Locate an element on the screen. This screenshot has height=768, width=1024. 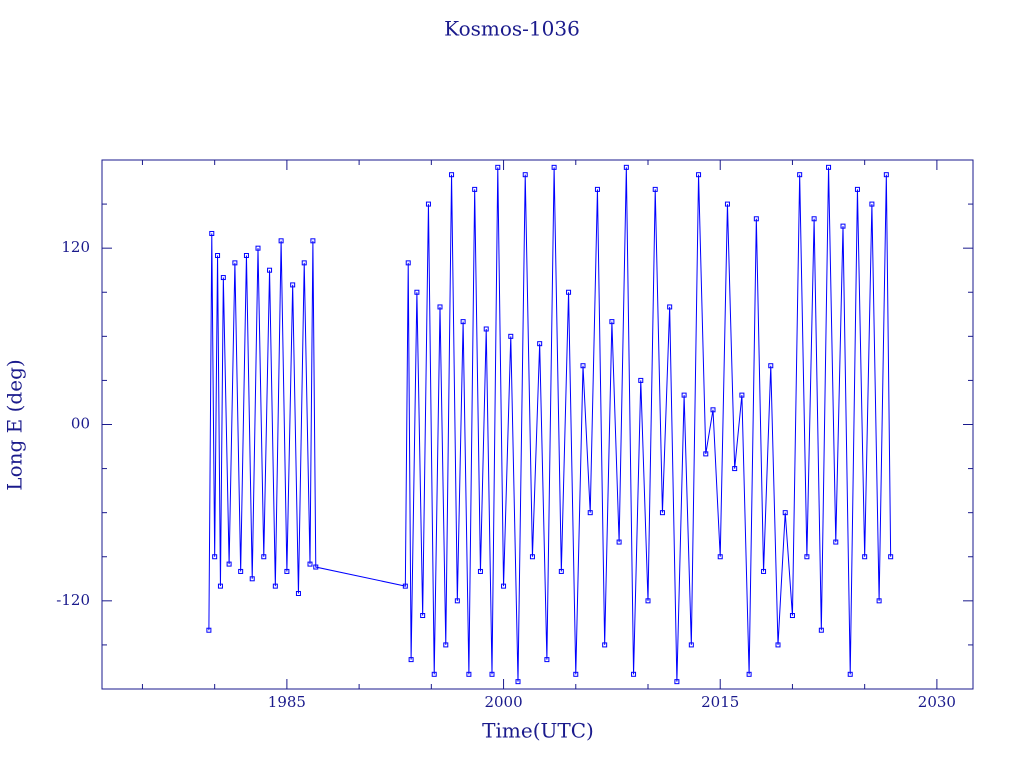
x-tick-label: 1985 is located at coordinates (287, 702).